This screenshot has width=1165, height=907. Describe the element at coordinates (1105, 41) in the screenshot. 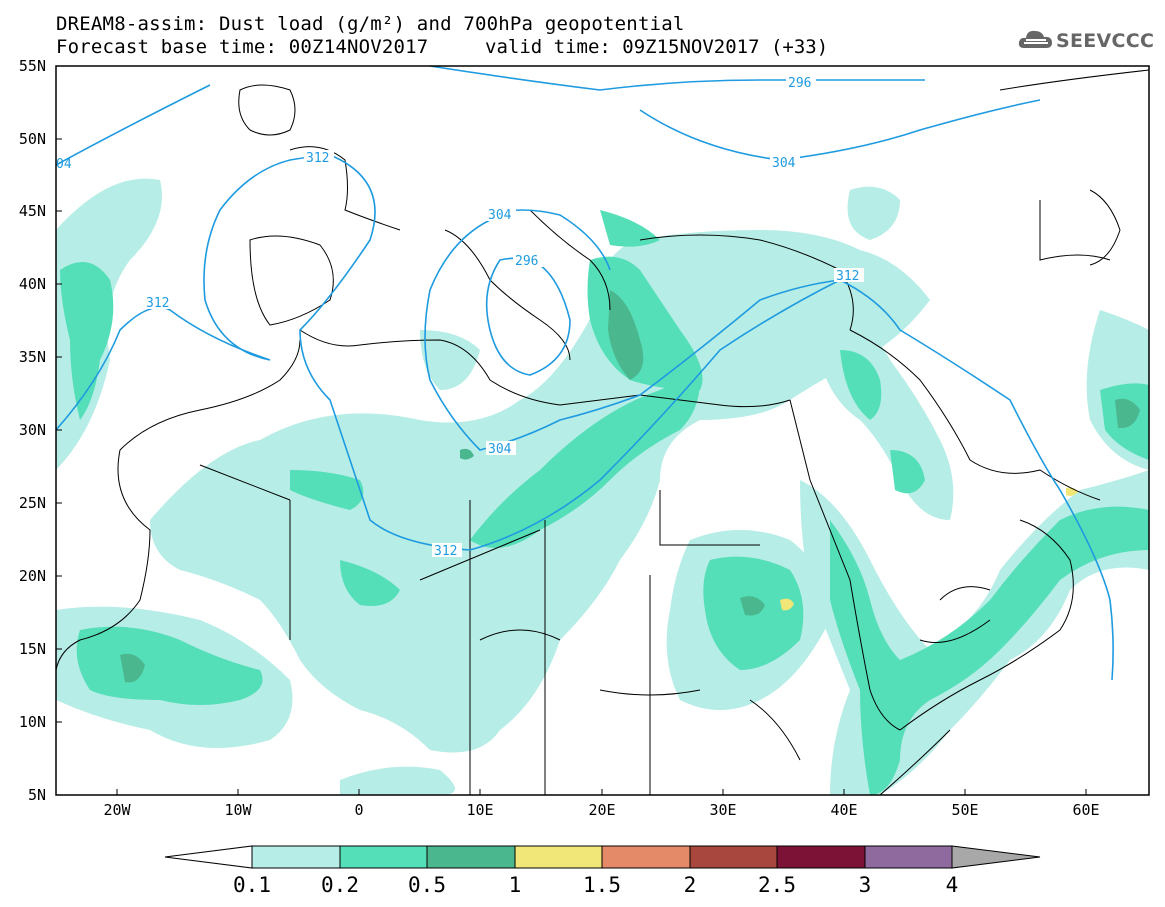

I see `logo-text: SEEVCCC` at that location.